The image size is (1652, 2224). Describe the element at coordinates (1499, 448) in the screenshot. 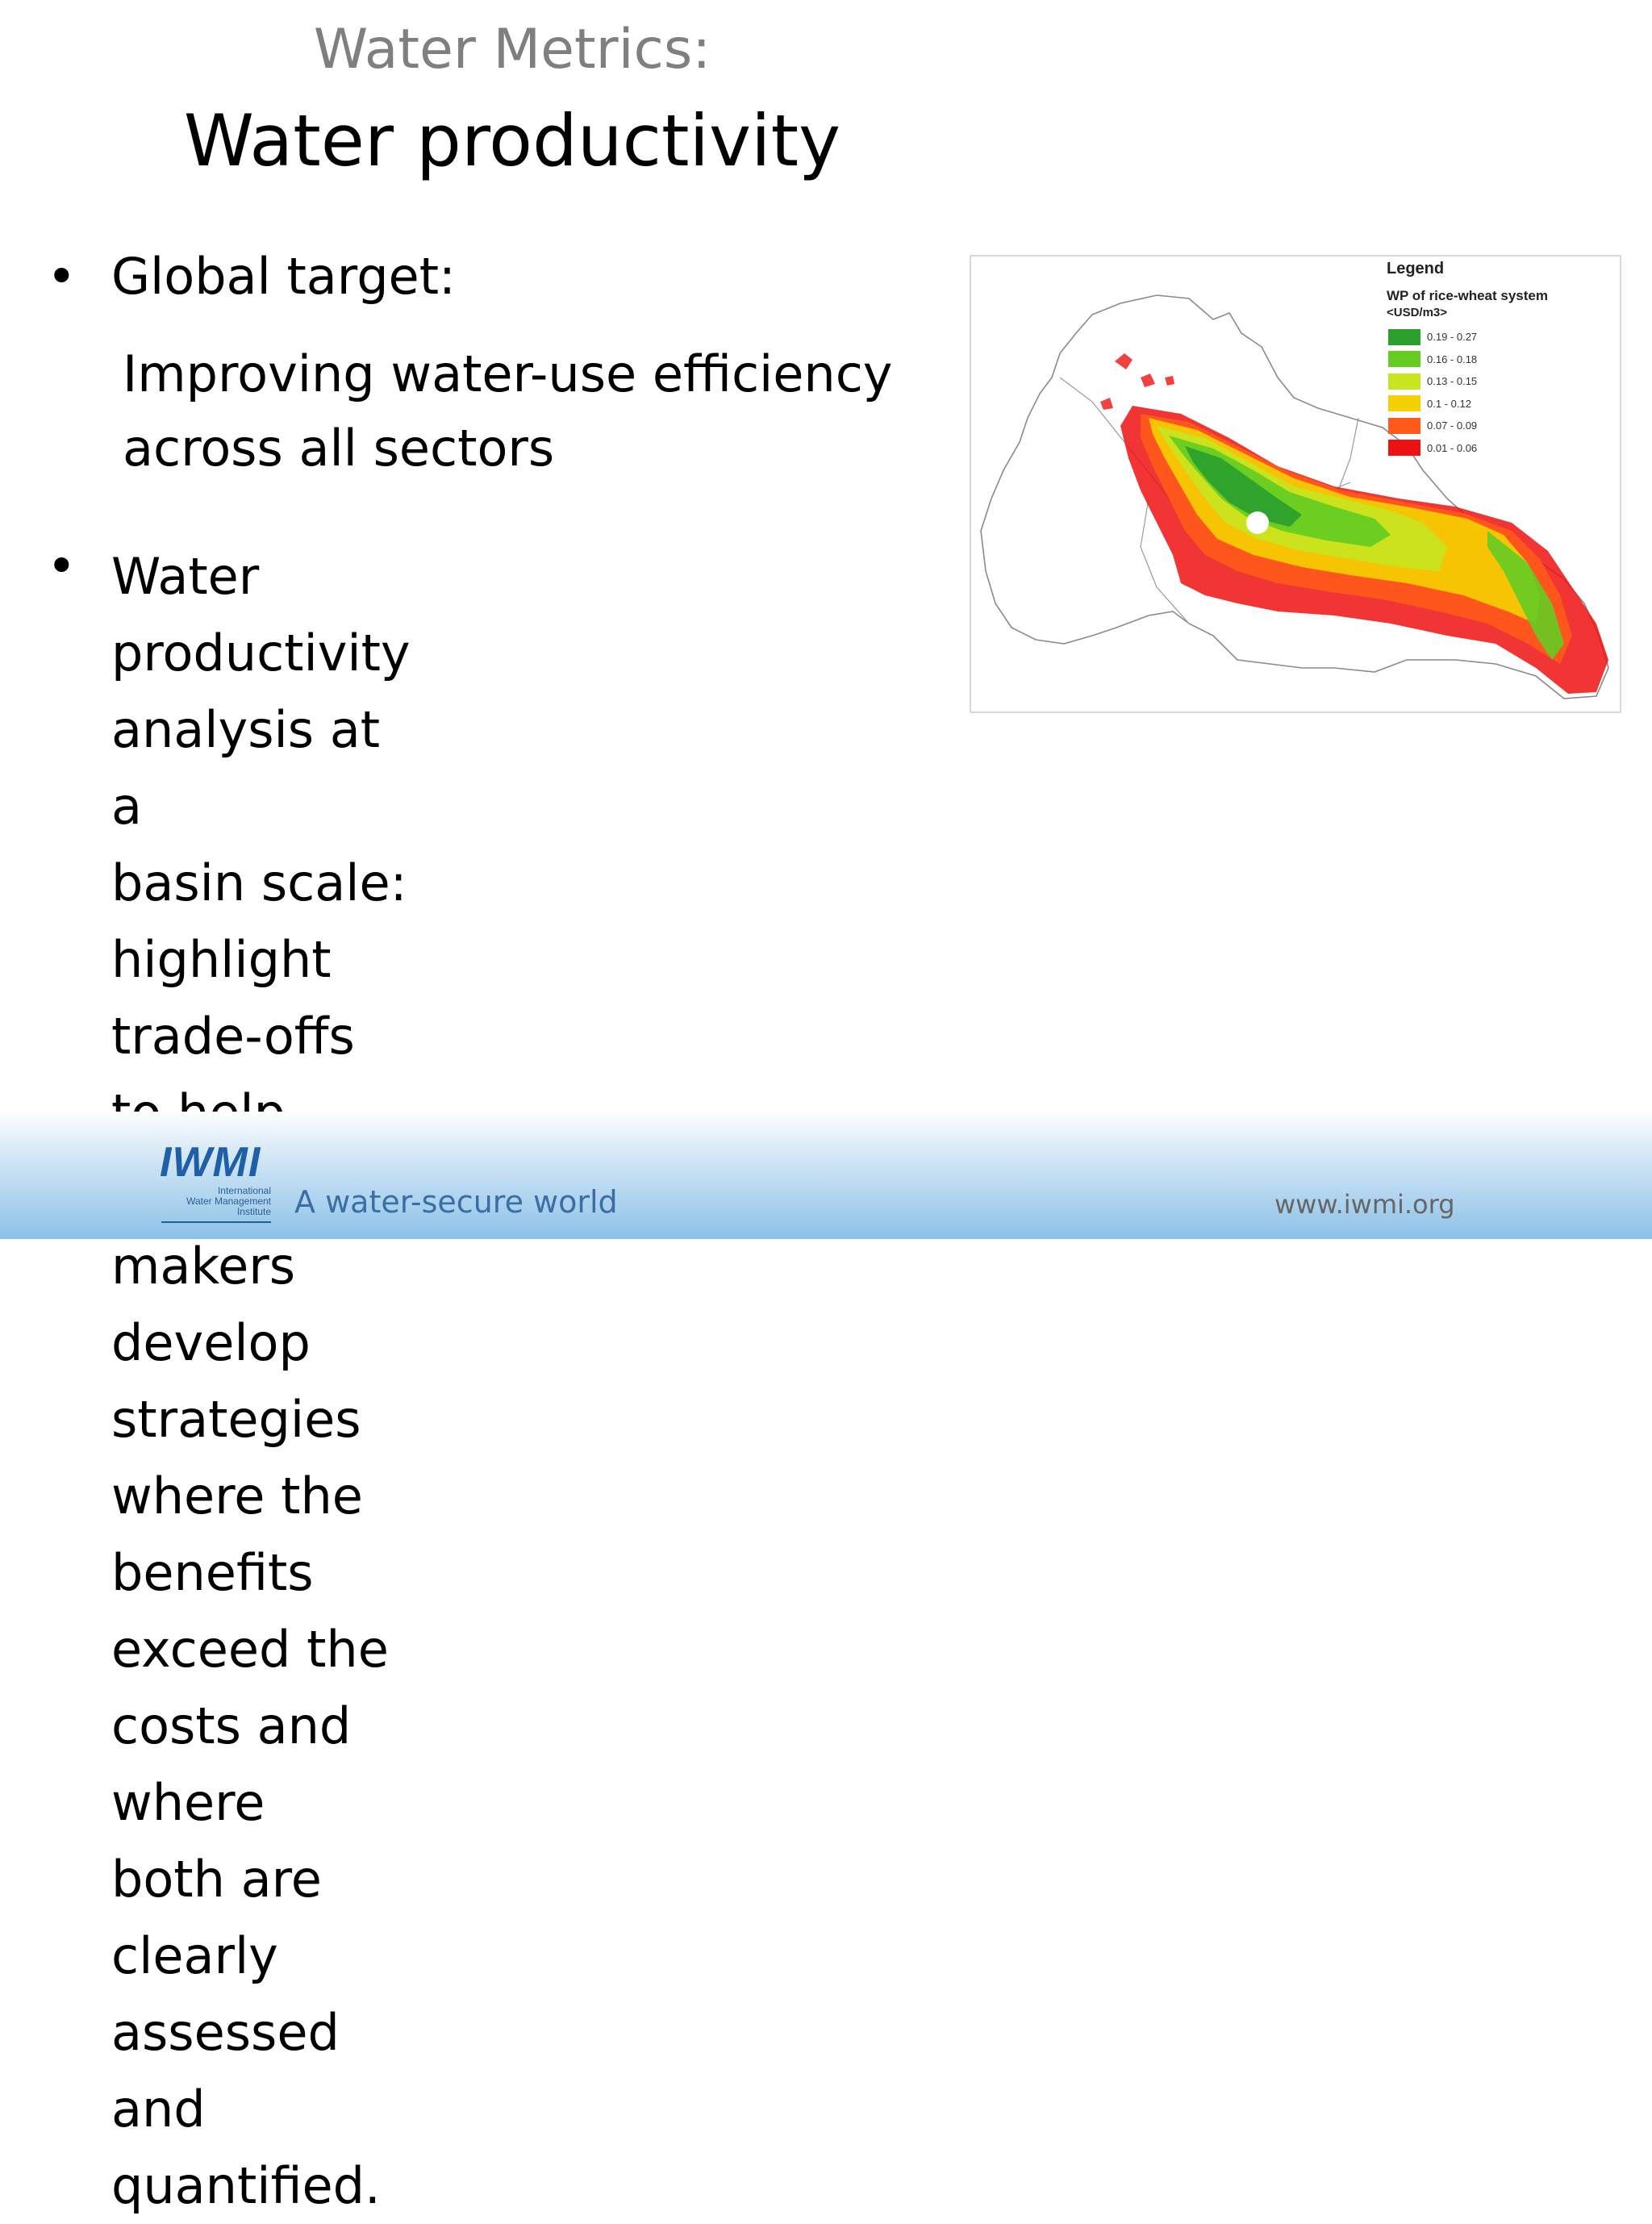

I see `legend-item: 0.01 - 0.06` at that location.